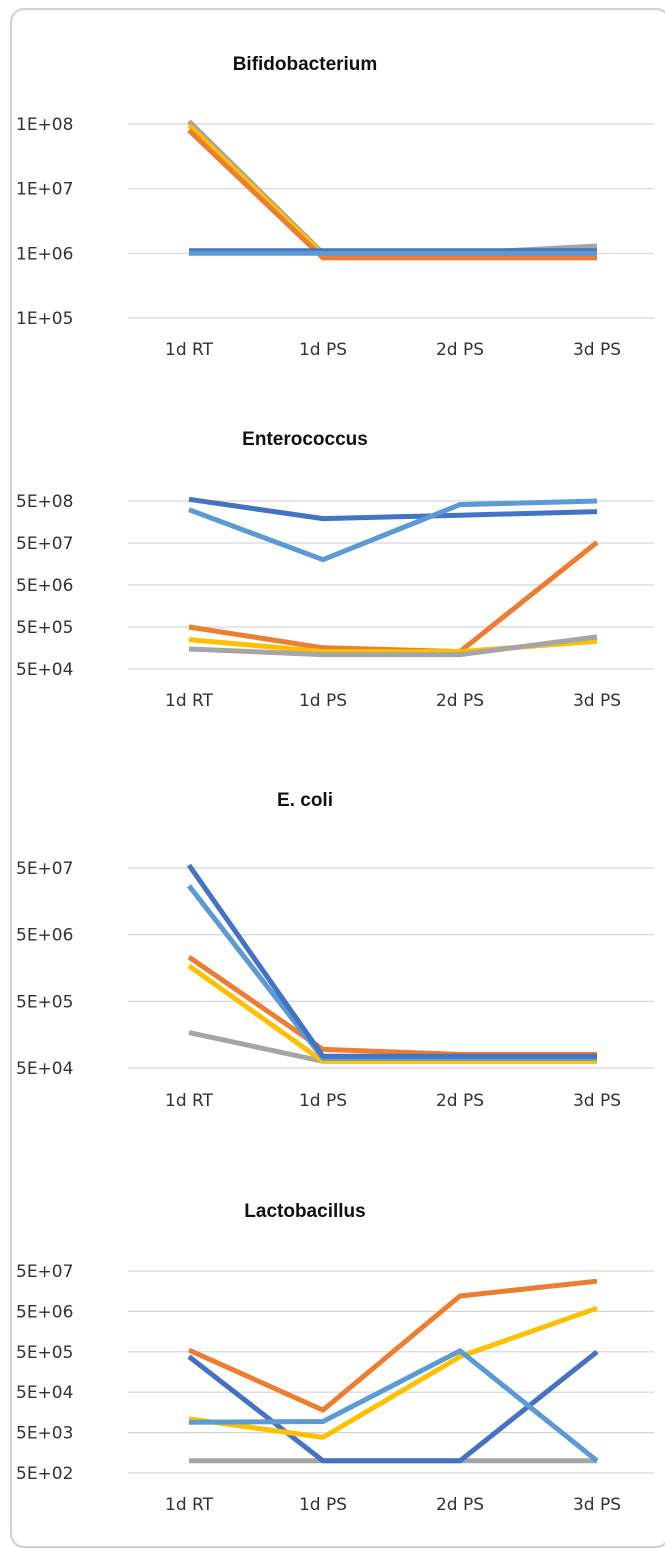 Image resolution: width=665 pixels, height=1548 pixels. What do you see at coordinates (44, 319) in the screenshot?
I see `y-tick-label: 1E+05` at bounding box center [44, 319].